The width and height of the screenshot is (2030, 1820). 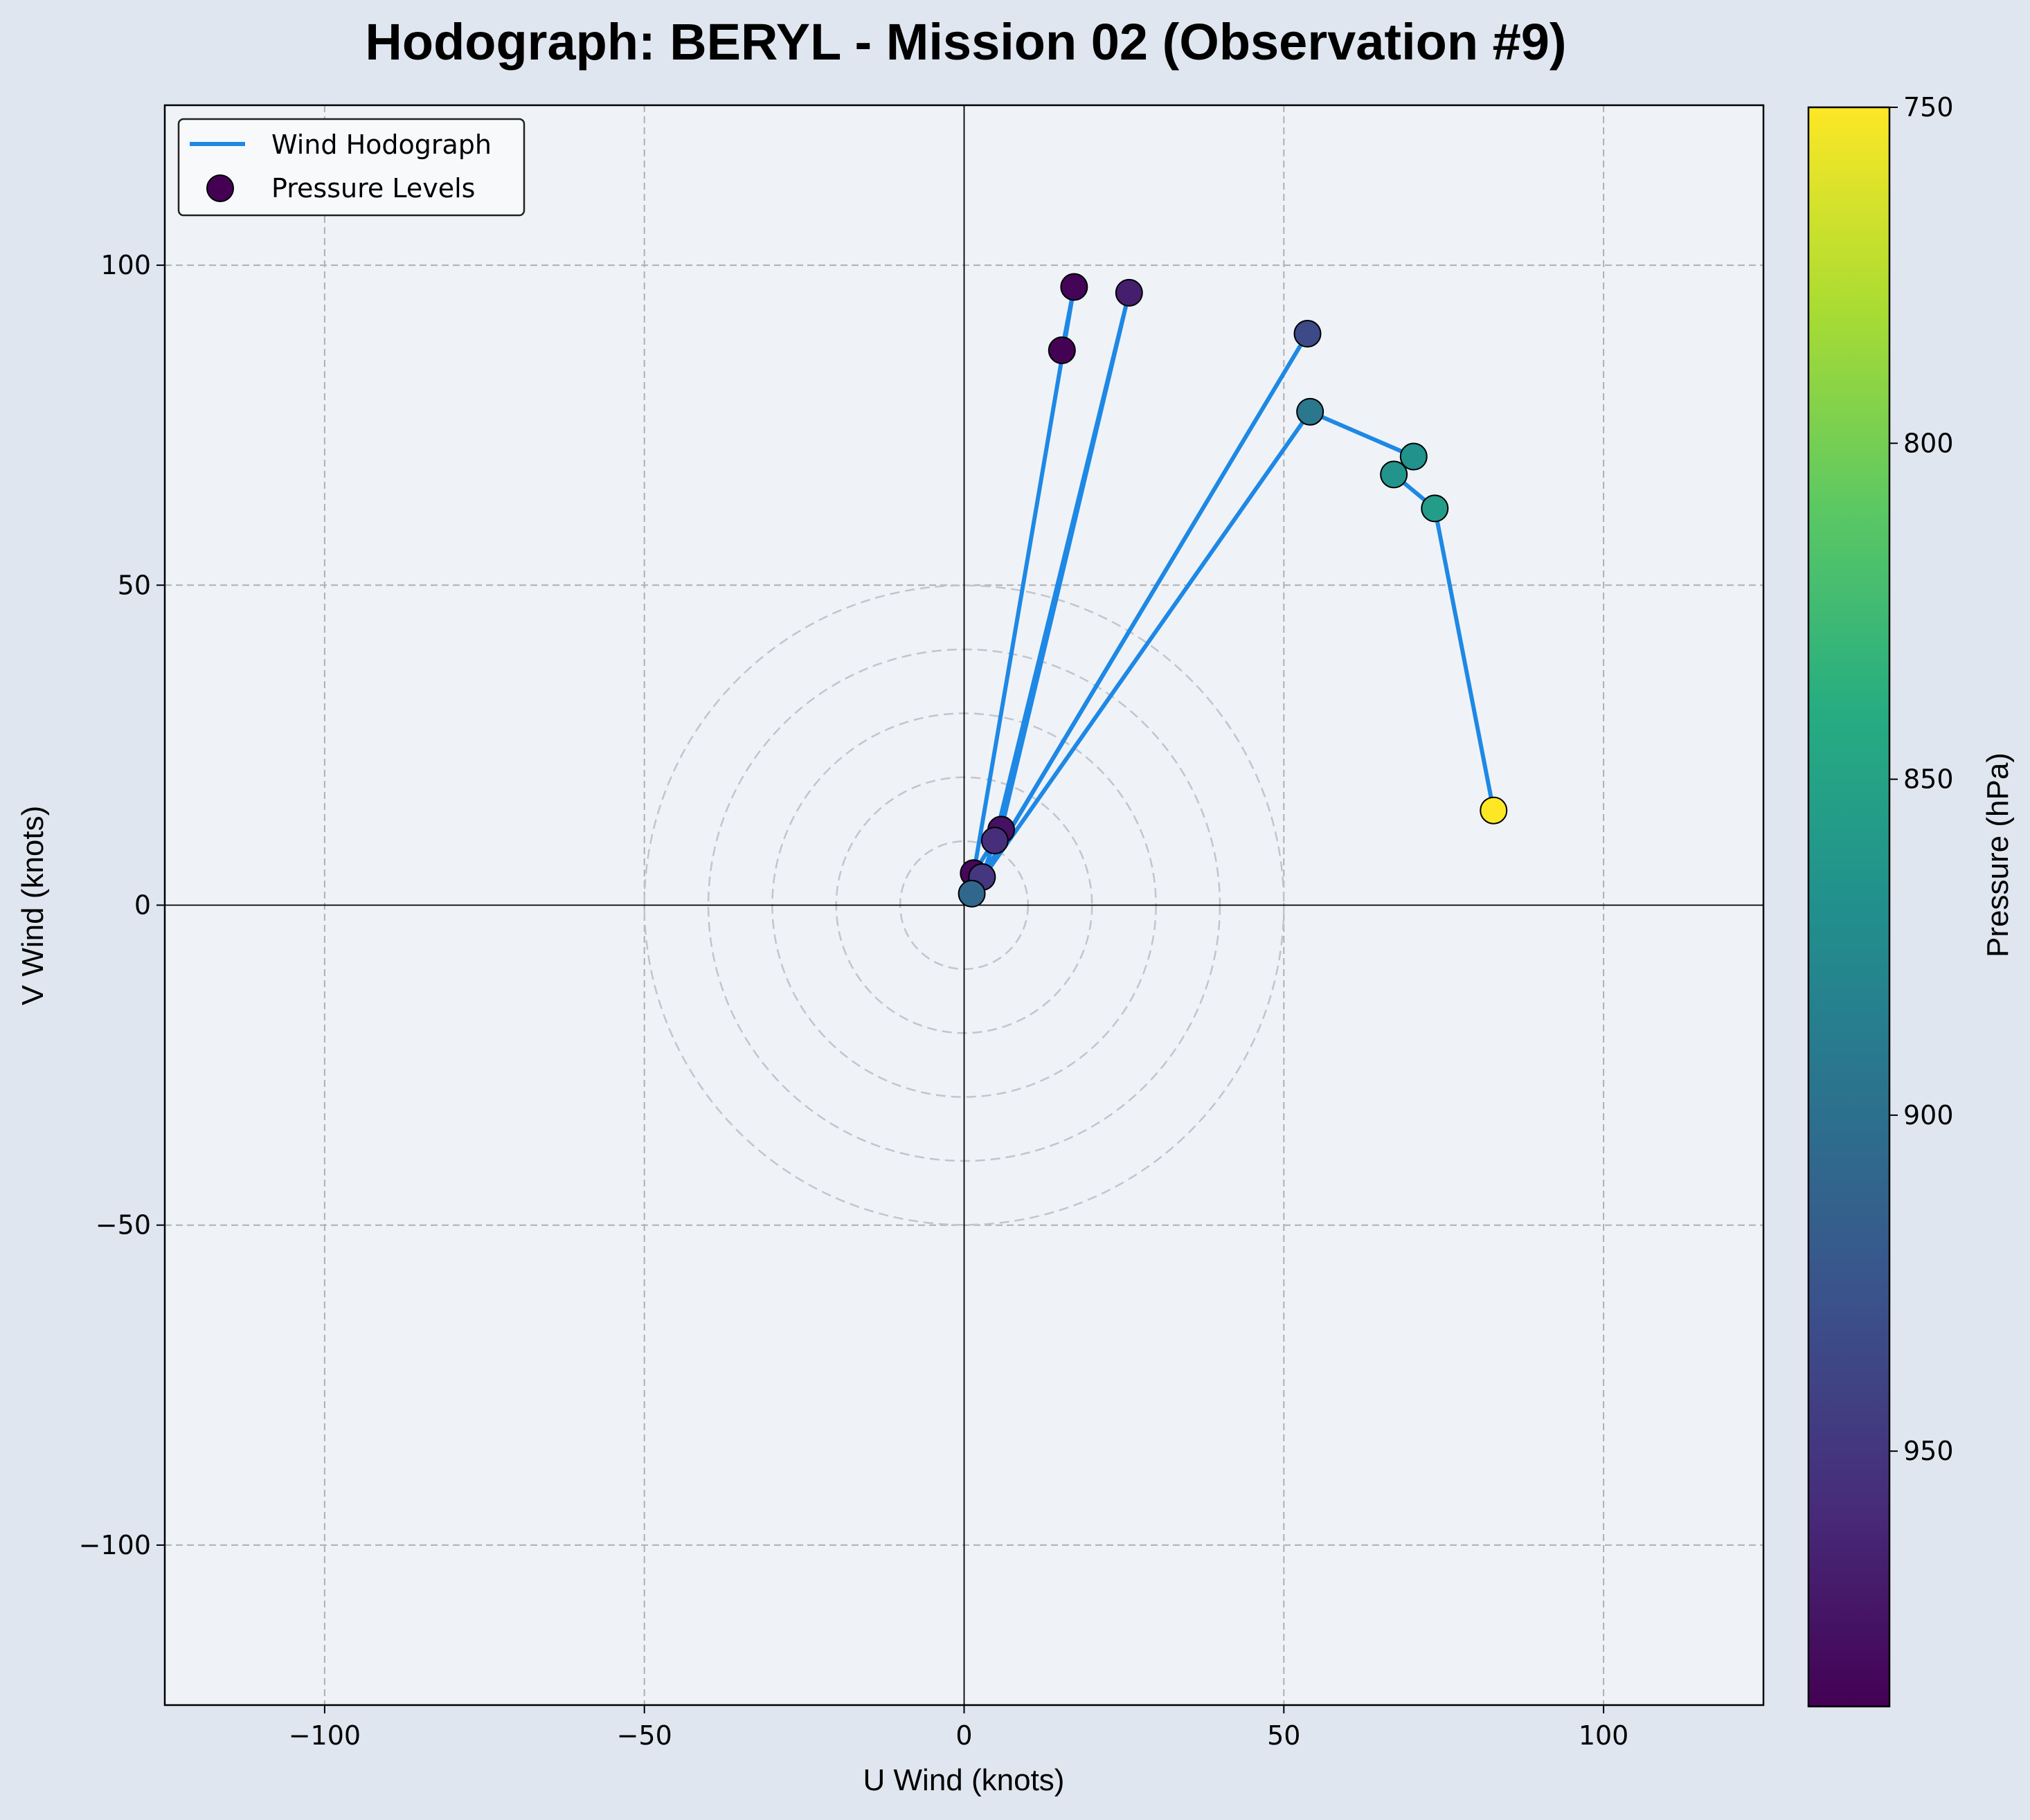 I want to click on colorbar-ticks: 750 800 850 900 950, so click(x=1921, y=779).